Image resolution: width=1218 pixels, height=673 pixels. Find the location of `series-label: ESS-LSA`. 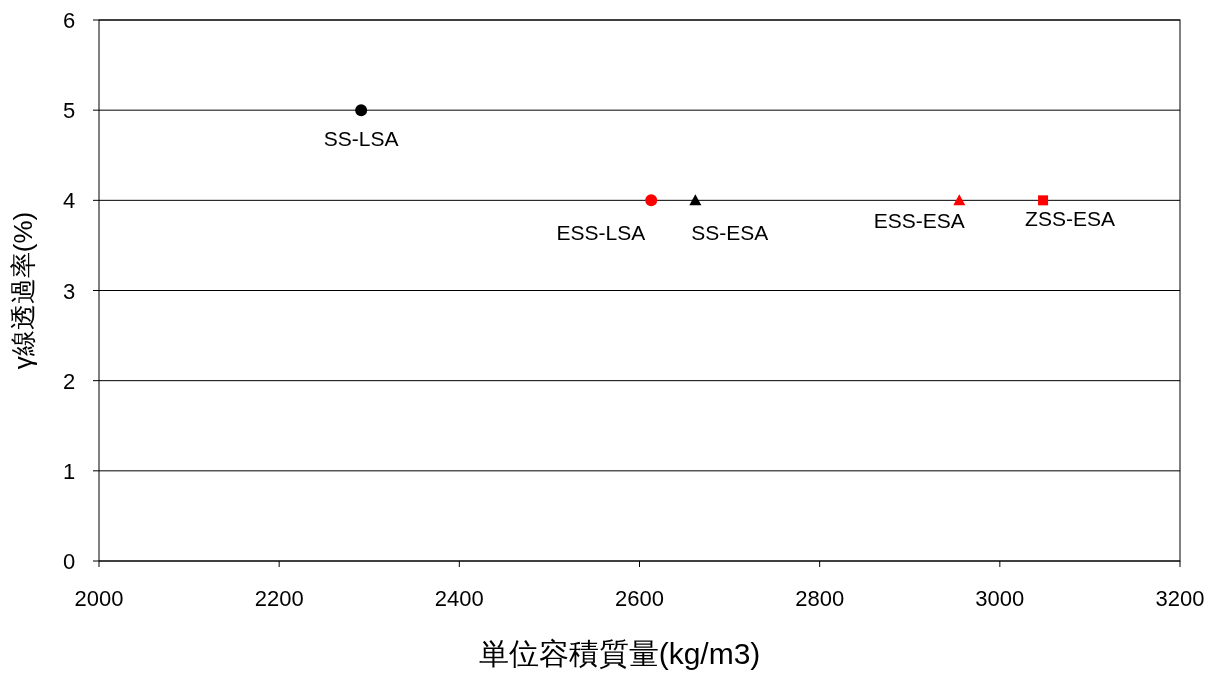

series-label: ESS-LSA is located at coordinates (601, 233).